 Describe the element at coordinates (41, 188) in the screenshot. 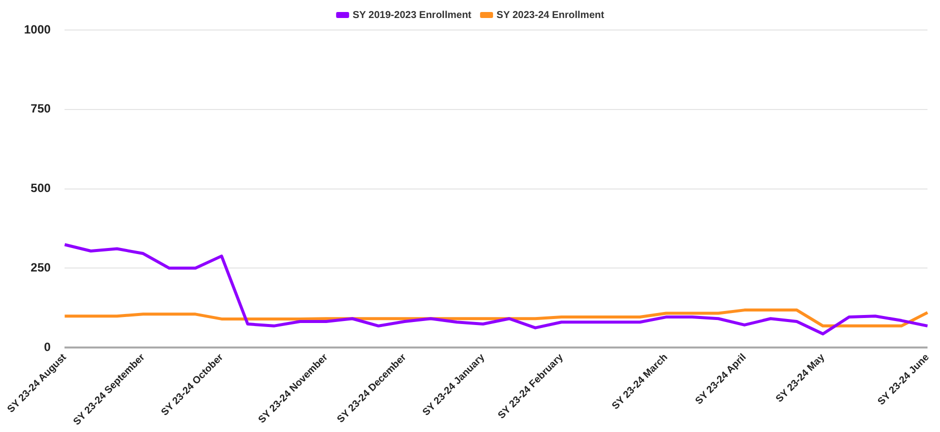

I see `y-tick-label: 500` at that location.